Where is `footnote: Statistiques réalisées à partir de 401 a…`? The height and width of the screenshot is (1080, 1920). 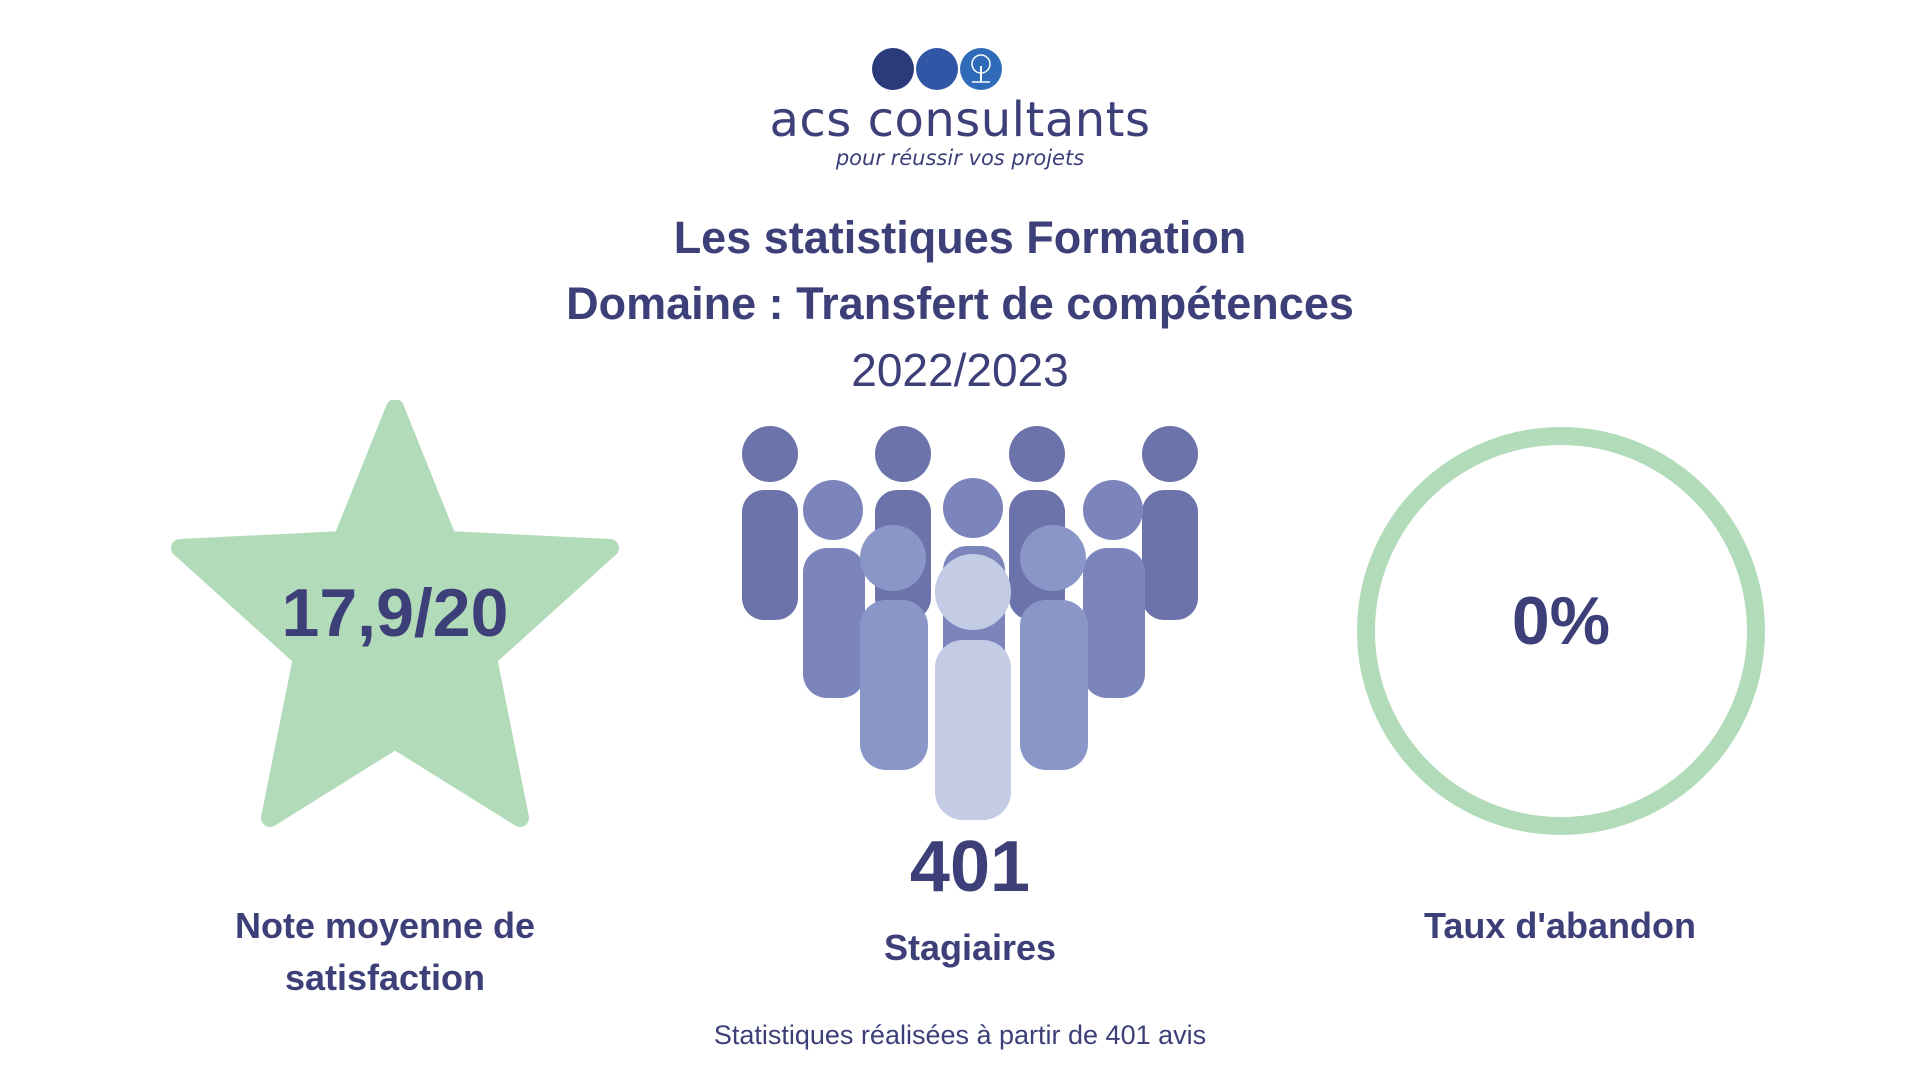
footnote: Statistiques réalisées à partir de 401 a… is located at coordinates (960, 1035).